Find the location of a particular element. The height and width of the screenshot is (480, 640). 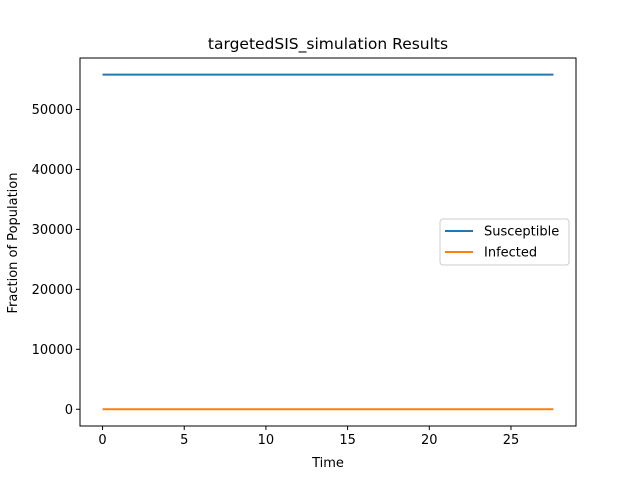

chart-title: targetedSIS_simulation Results is located at coordinates (328, 44).